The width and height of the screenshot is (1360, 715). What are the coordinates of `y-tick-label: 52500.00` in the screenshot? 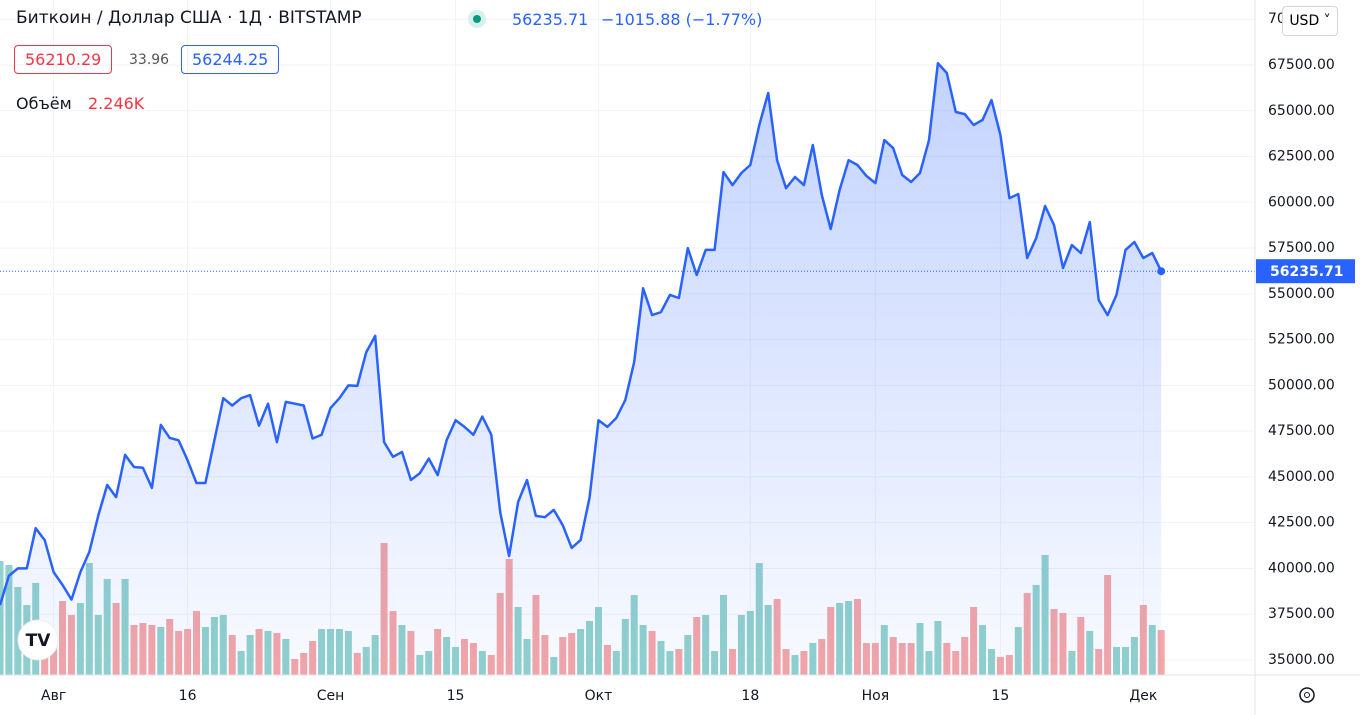 It's located at (1301, 340).